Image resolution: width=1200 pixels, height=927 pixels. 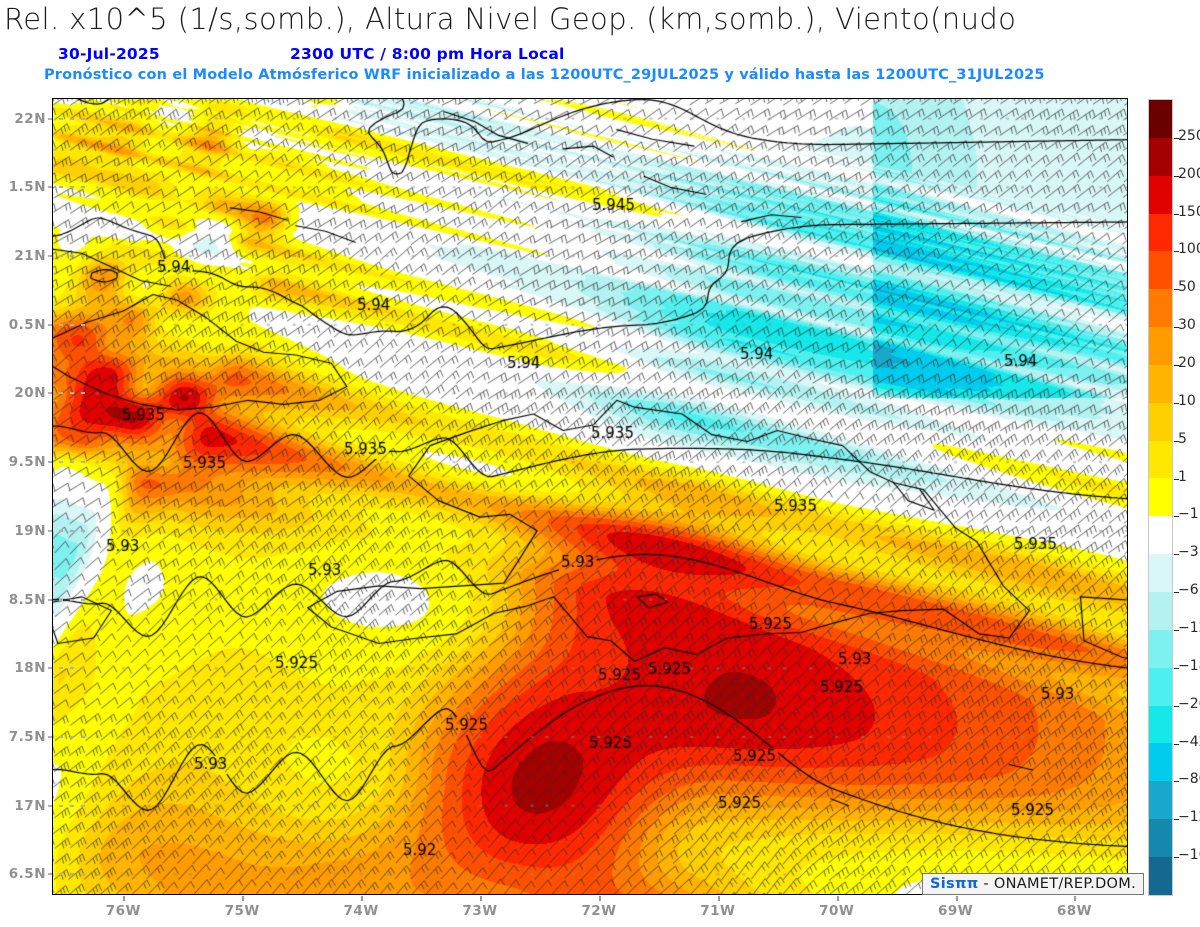 I want to click on lat-tick-1.5N: 1.5N, so click(x=27, y=187).